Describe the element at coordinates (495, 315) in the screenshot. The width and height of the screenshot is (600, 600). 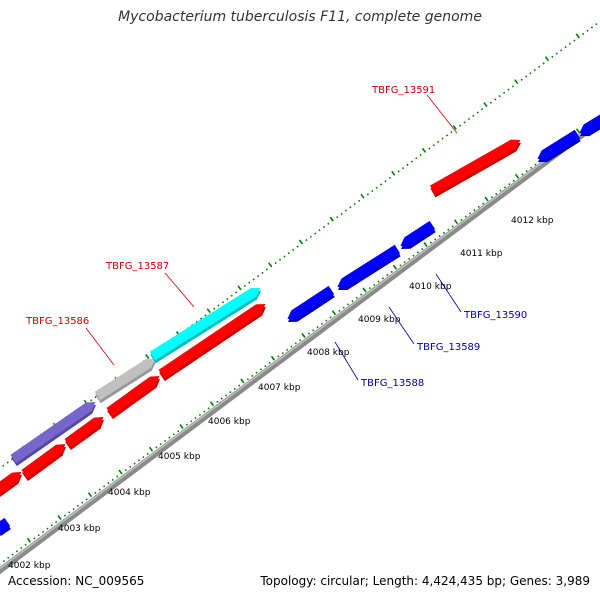
I see `gene-label-tbfg-13590: TBFG_13590` at that location.